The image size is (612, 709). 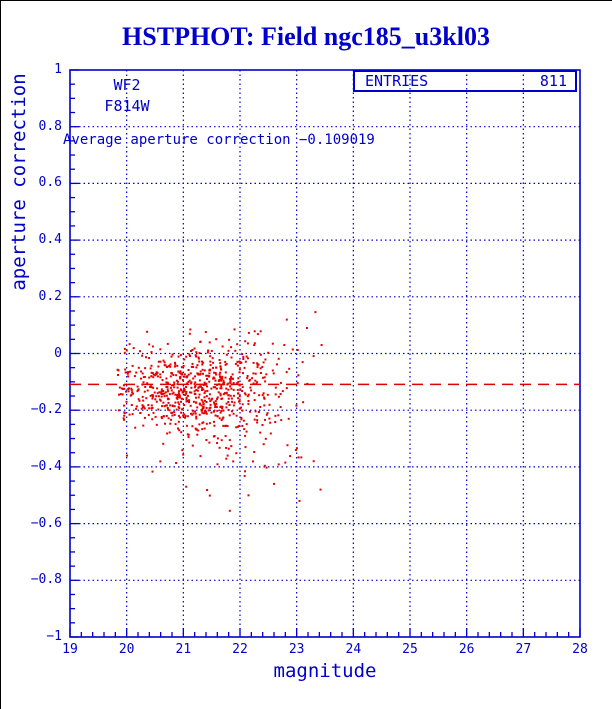 I want to click on x-tick-label: 23, so click(x=296, y=649).